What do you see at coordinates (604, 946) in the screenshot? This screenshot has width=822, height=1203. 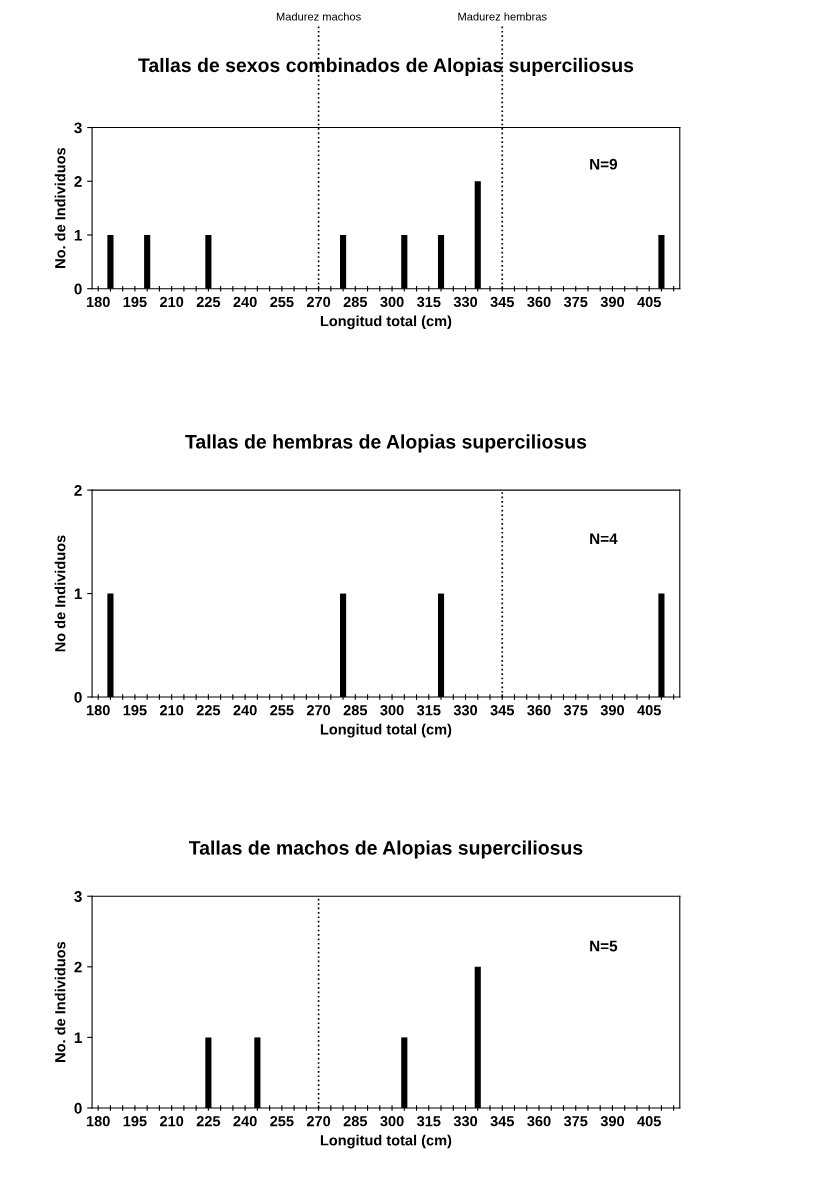 I see `annotation: N=5` at bounding box center [604, 946].